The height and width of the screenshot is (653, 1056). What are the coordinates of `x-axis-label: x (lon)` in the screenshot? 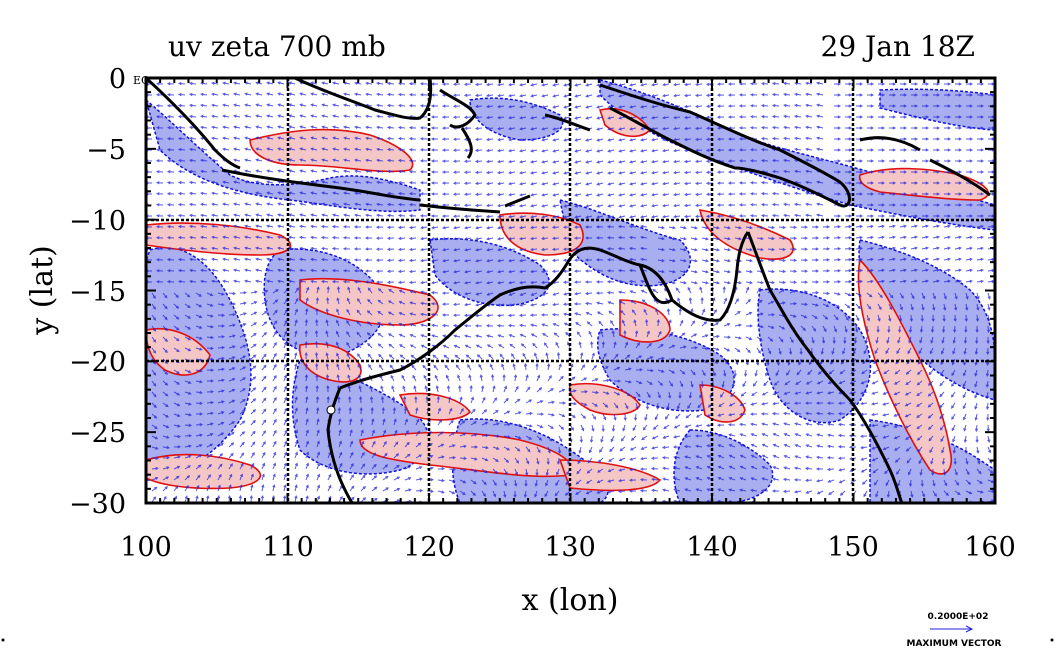 It's located at (570, 600).